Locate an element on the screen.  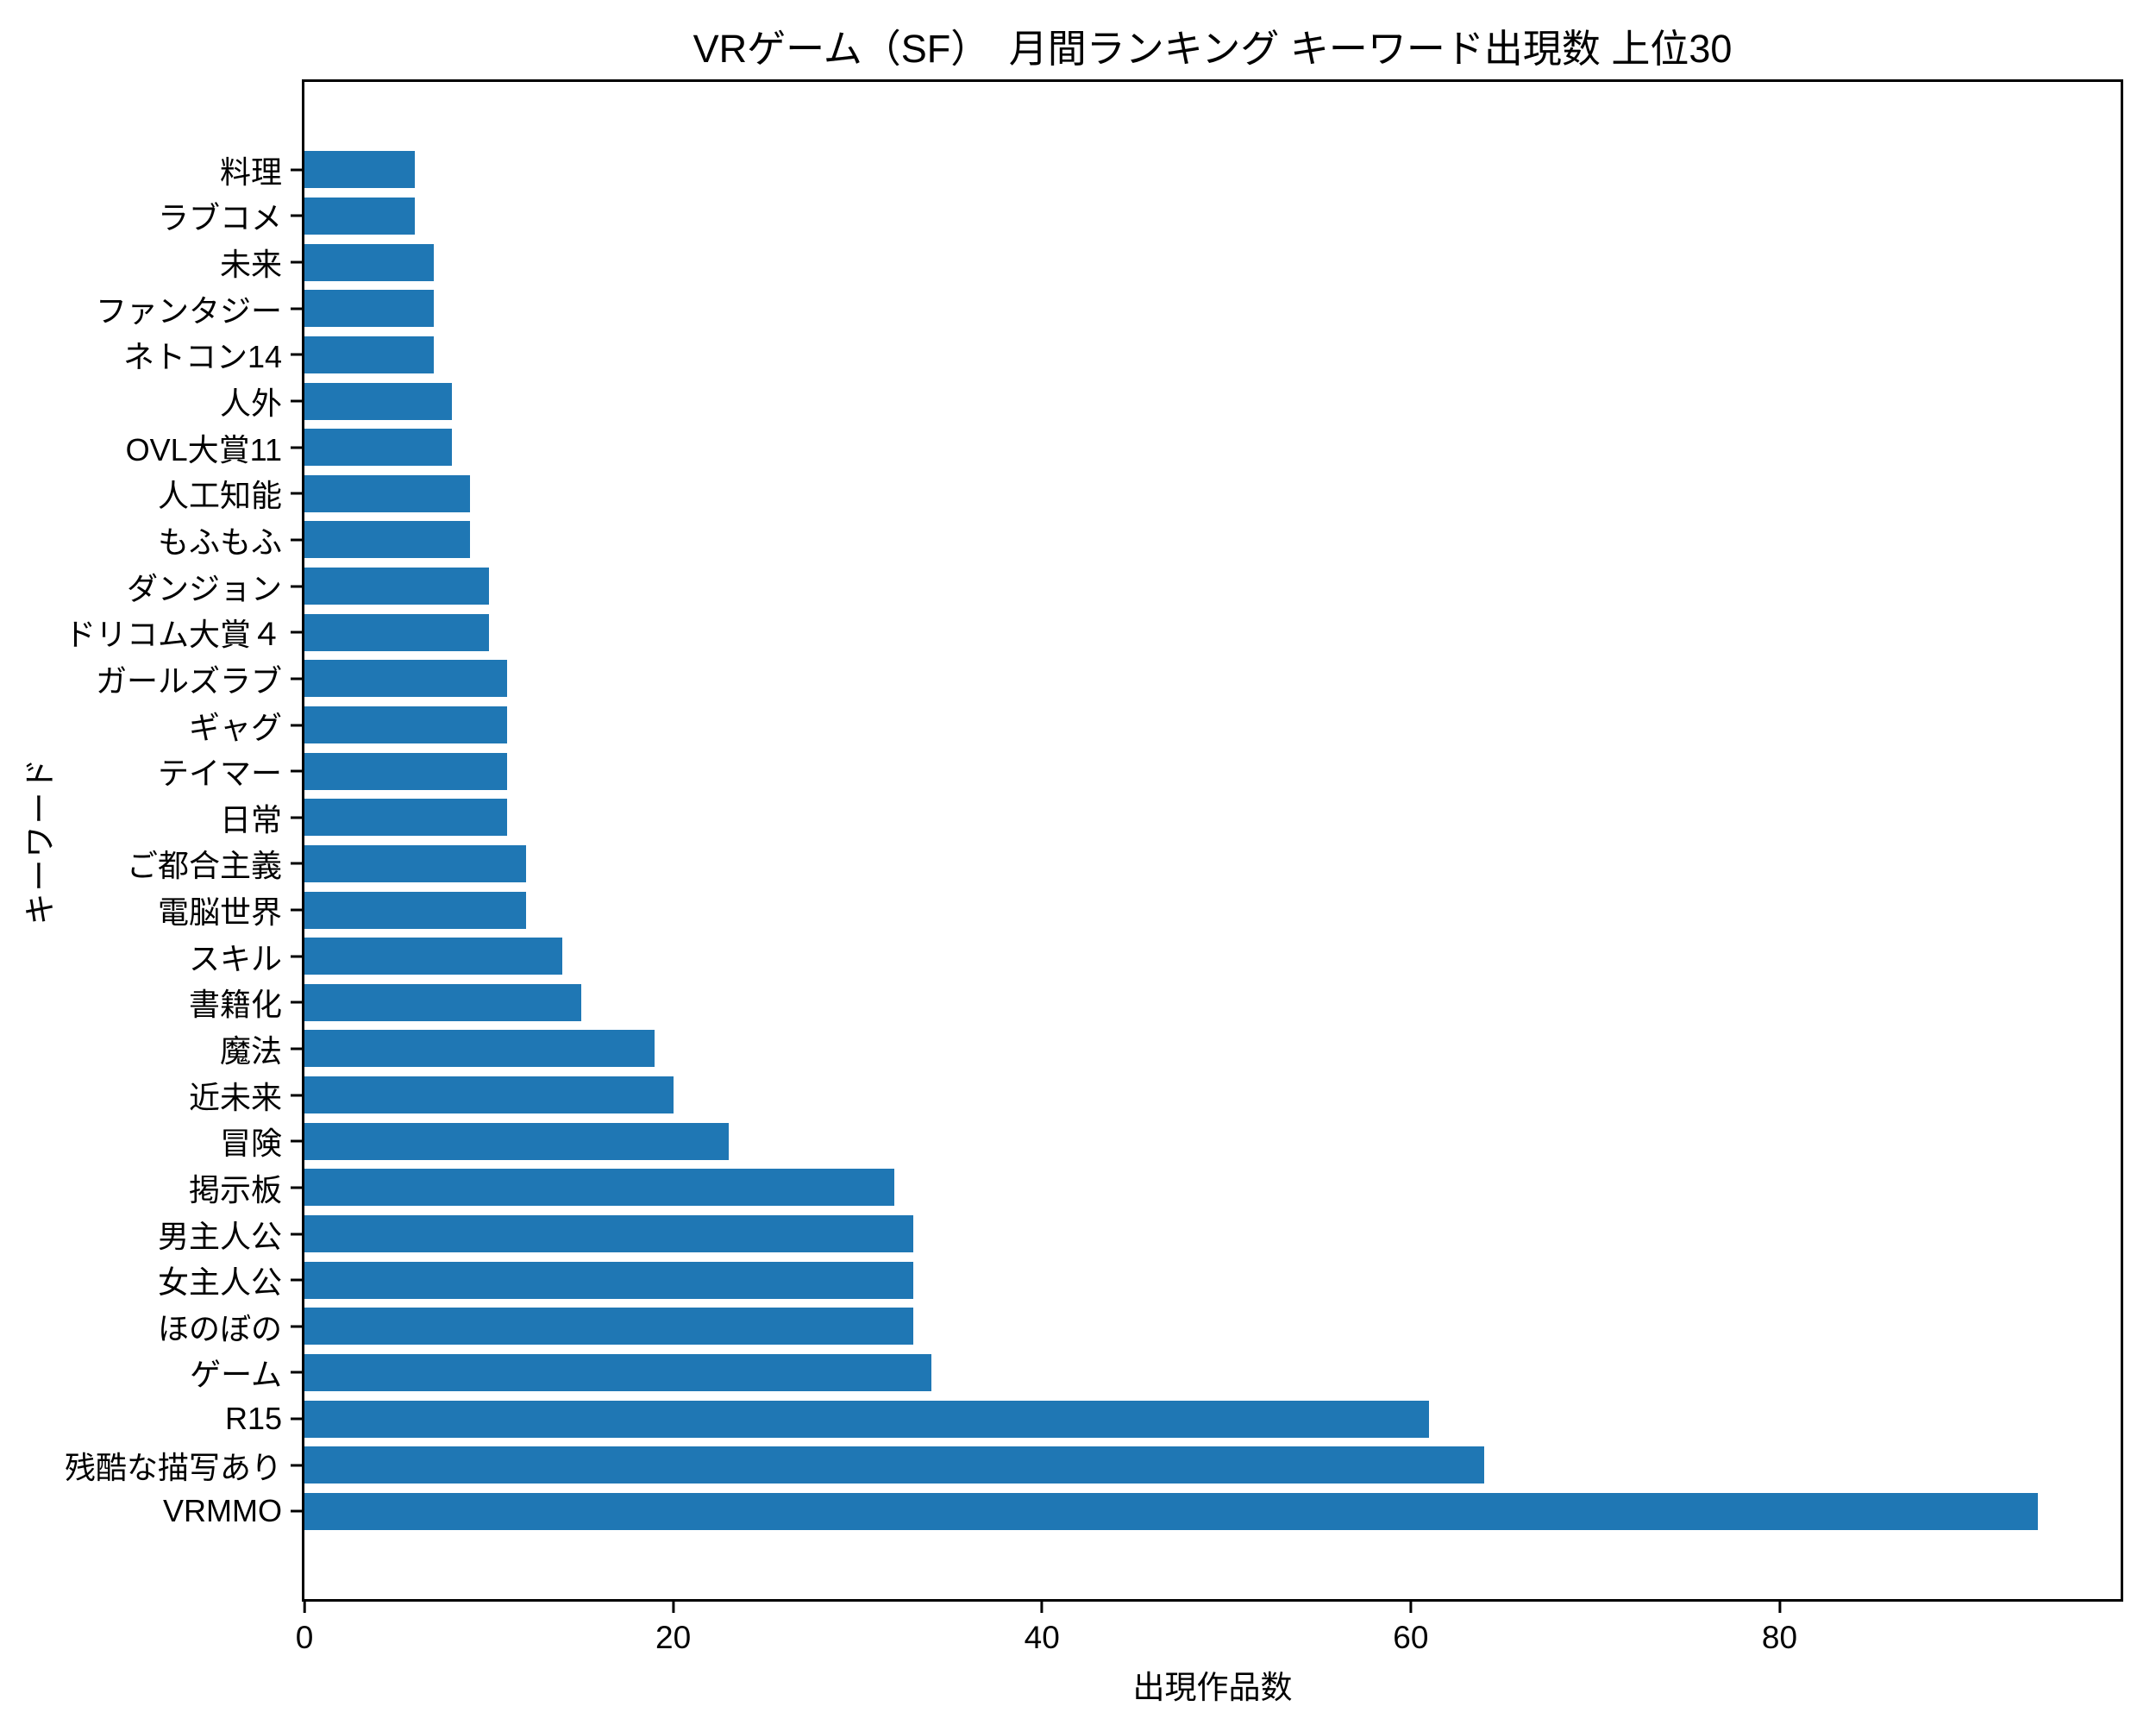
y-tick-label: ガールズラブ is located at coordinates (188, 681).